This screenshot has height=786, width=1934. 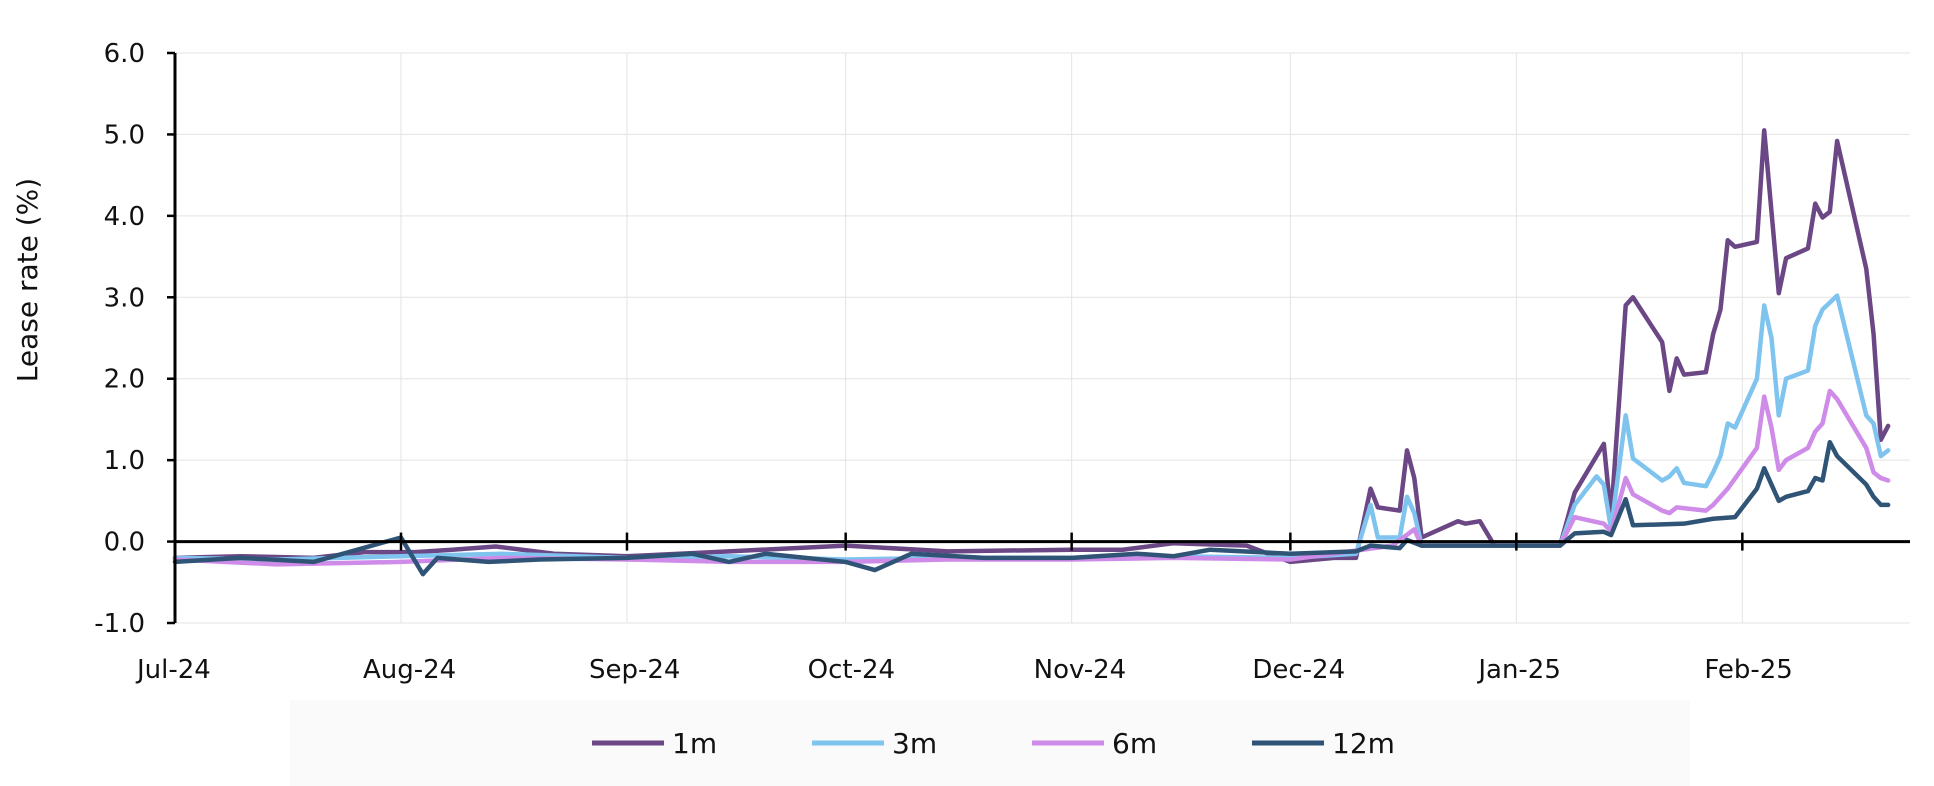 What do you see at coordinates (124, 298) in the screenshot?
I see `y-tick-label: 3.0` at bounding box center [124, 298].